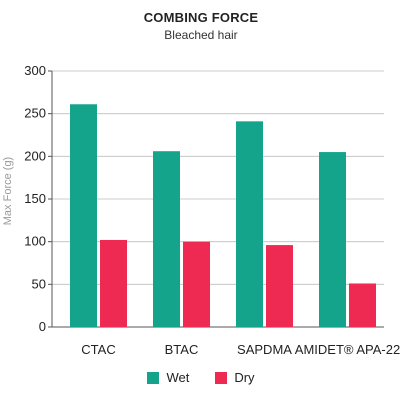  What do you see at coordinates (244, 377) in the screenshot?
I see `legend-label-dry: Dry` at bounding box center [244, 377].